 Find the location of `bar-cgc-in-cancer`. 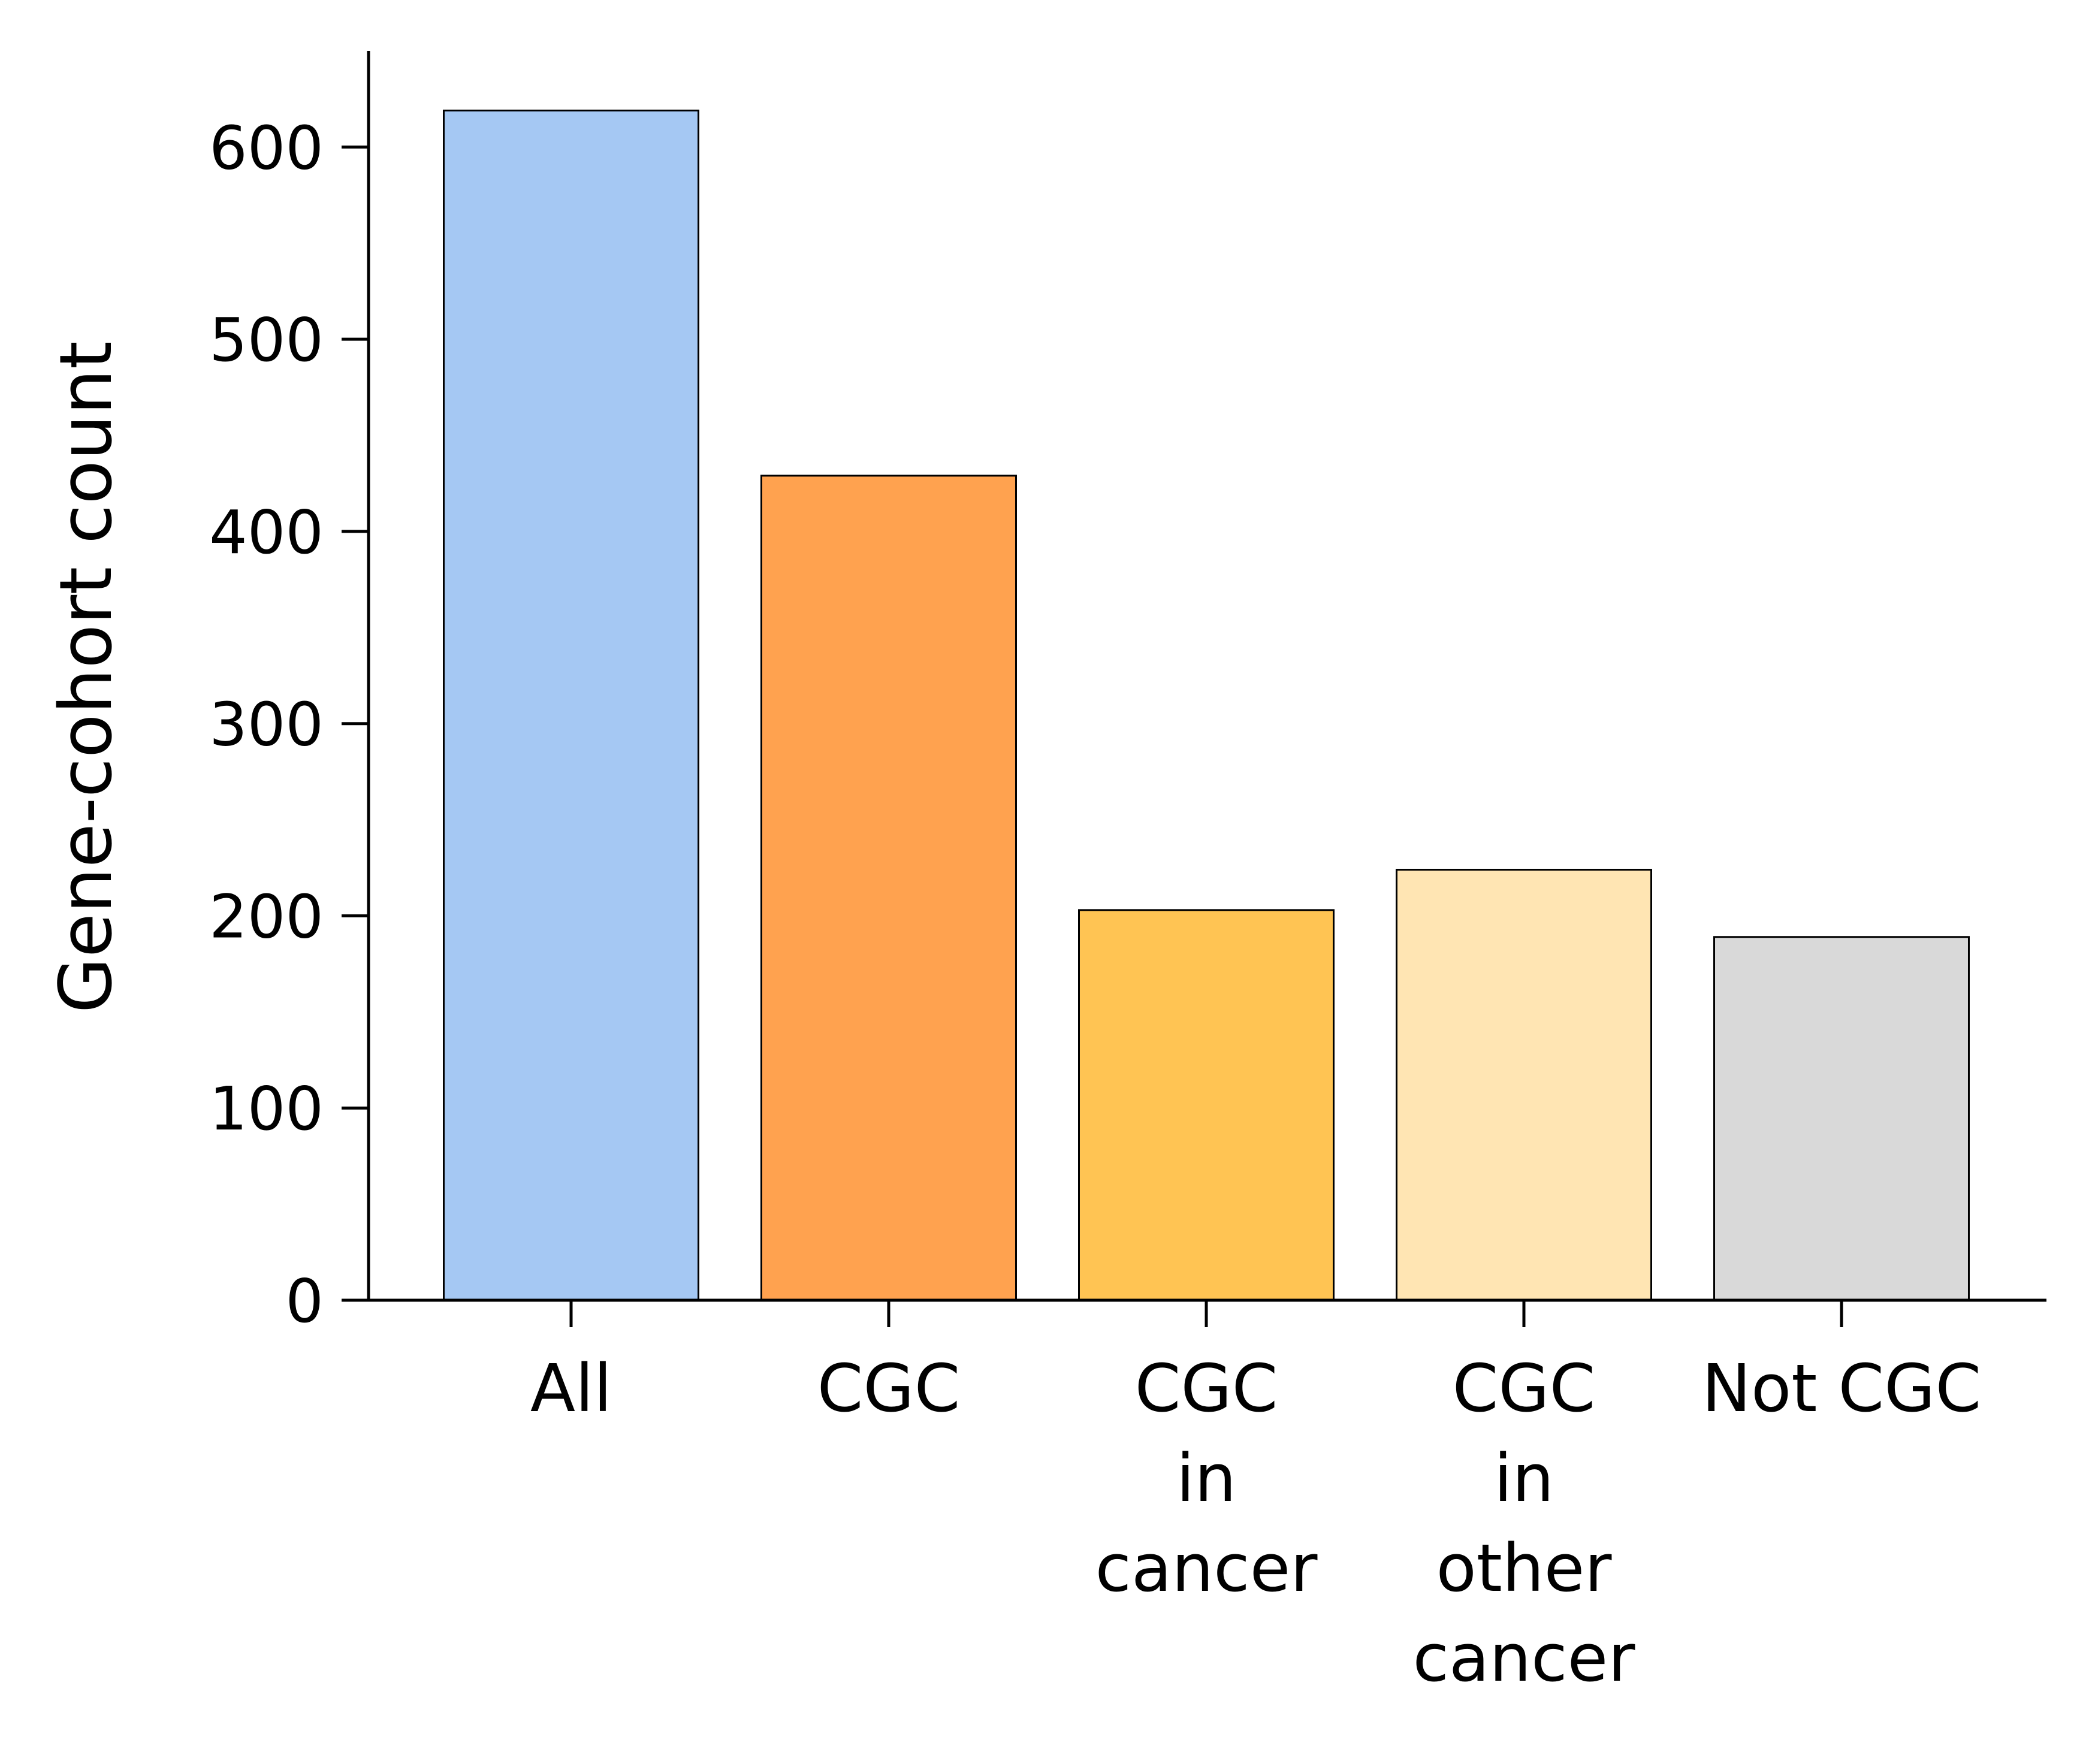

bar-cgc-in-cancer is located at coordinates (1206, 1105).